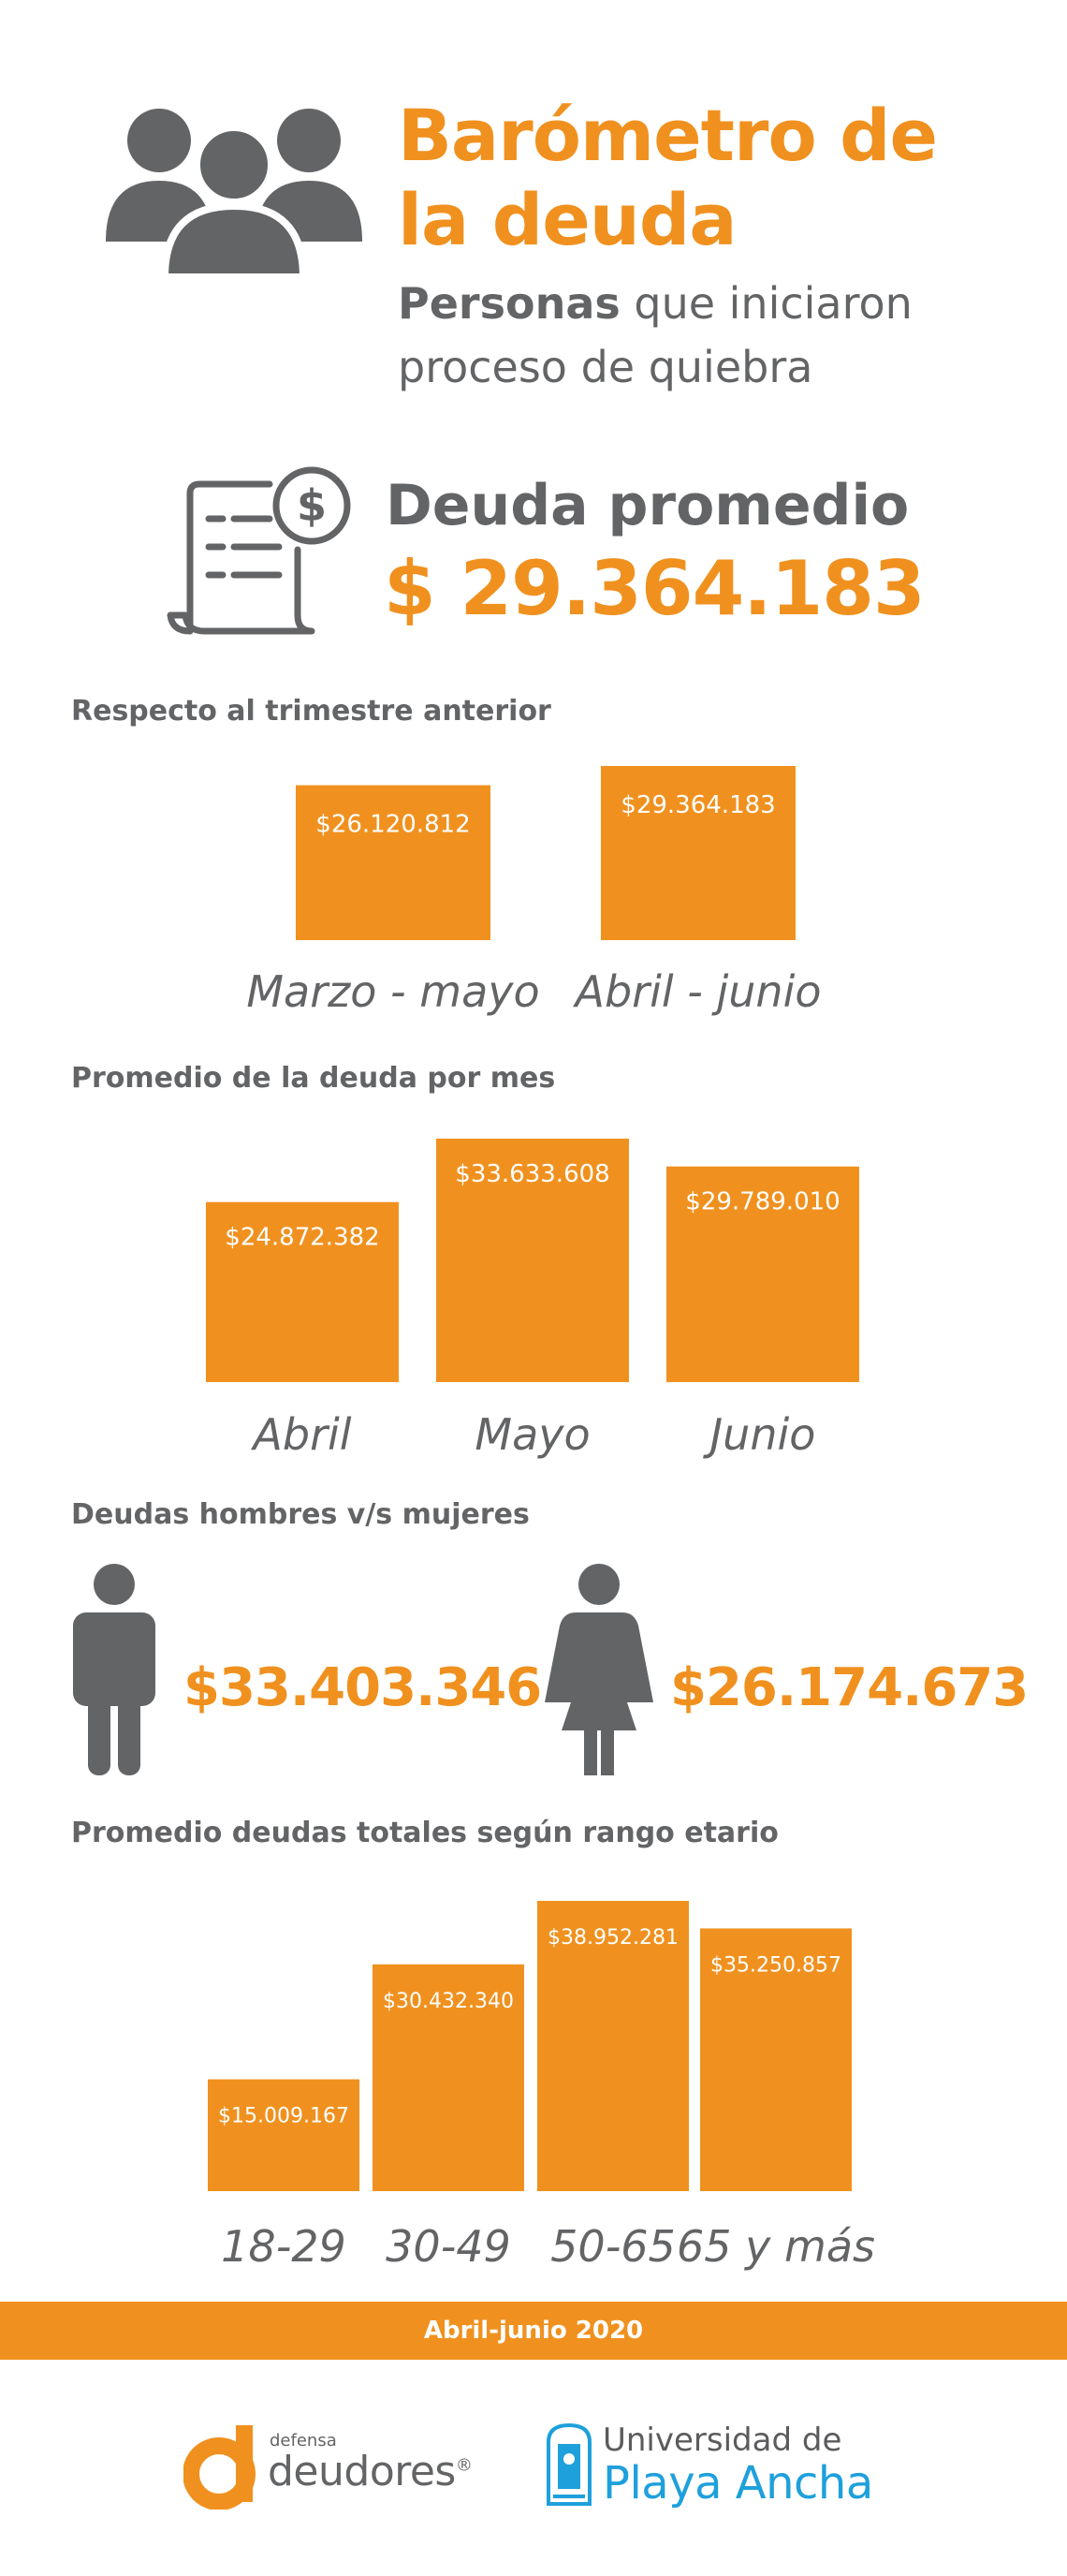  What do you see at coordinates (370, 2471) in the screenshot?
I see `logo-deudores-text: deudores®` at bounding box center [370, 2471].